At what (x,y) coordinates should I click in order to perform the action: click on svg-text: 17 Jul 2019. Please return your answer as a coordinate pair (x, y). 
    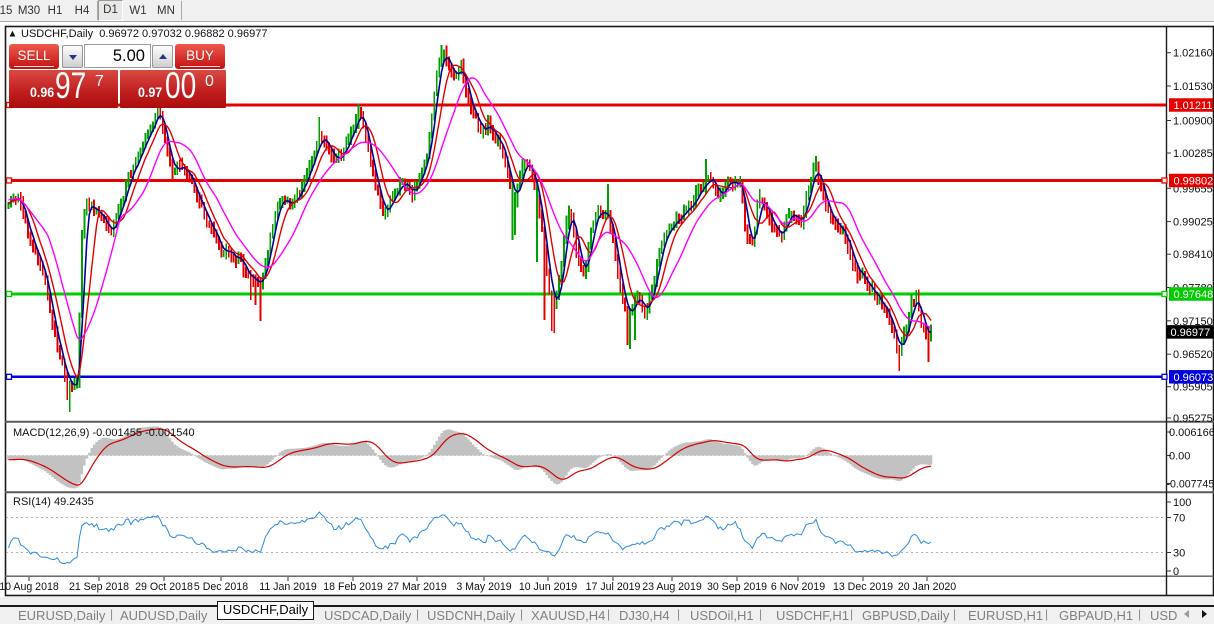
    Looking at the image, I should click on (613, 587).